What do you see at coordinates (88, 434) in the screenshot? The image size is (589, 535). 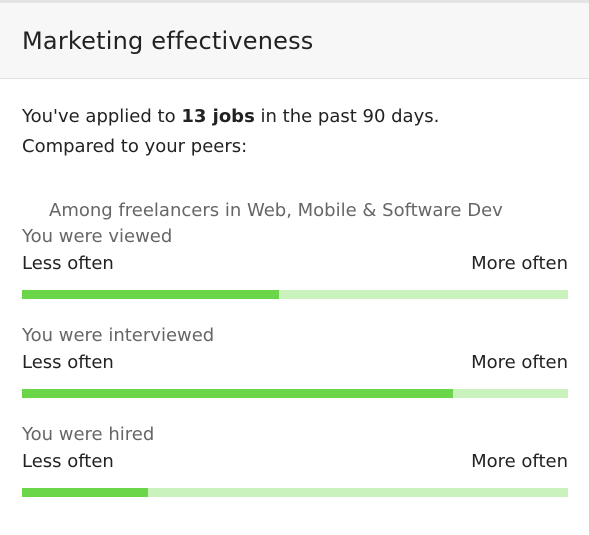 I see `metric-title: You were hired` at bounding box center [88, 434].